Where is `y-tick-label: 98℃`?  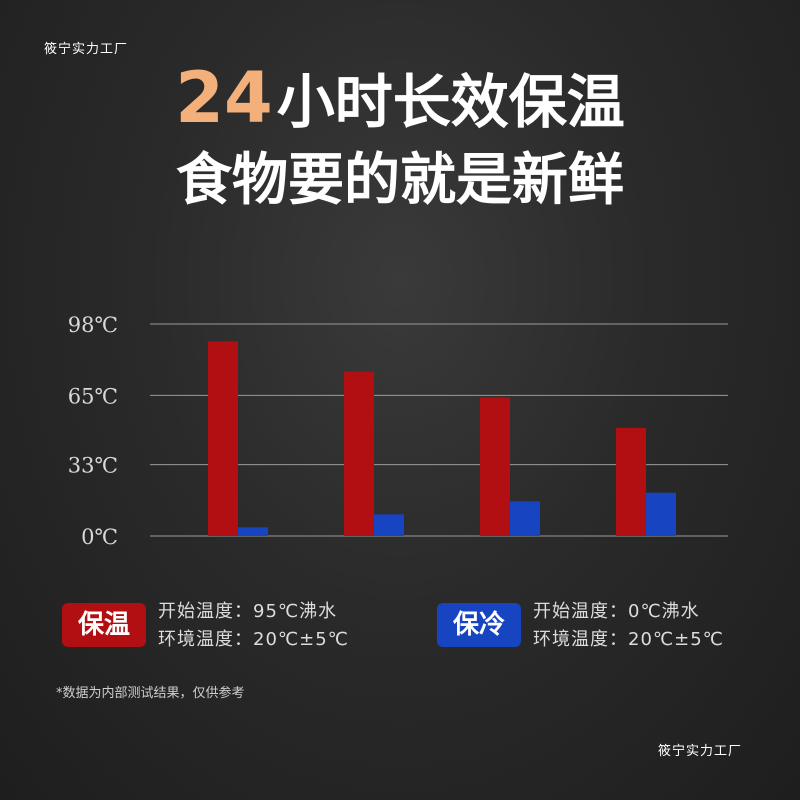
y-tick-label: 98℃ is located at coordinates (93, 325).